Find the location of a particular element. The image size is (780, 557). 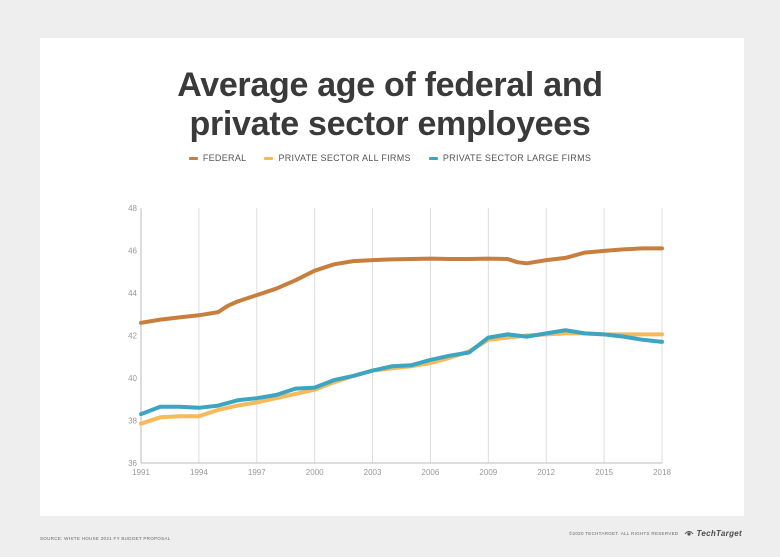

x-tick-label-2003: 2003 is located at coordinates (373, 472).